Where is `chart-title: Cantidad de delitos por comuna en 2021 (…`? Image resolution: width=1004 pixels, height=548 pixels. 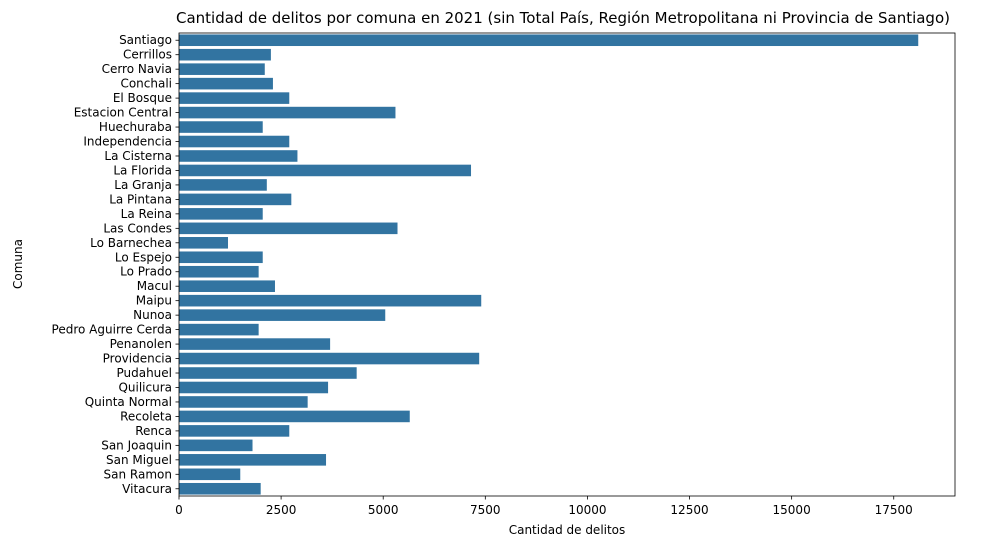 chart-title: Cantidad de delitos por comuna en 2021 (… is located at coordinates (563, 18).